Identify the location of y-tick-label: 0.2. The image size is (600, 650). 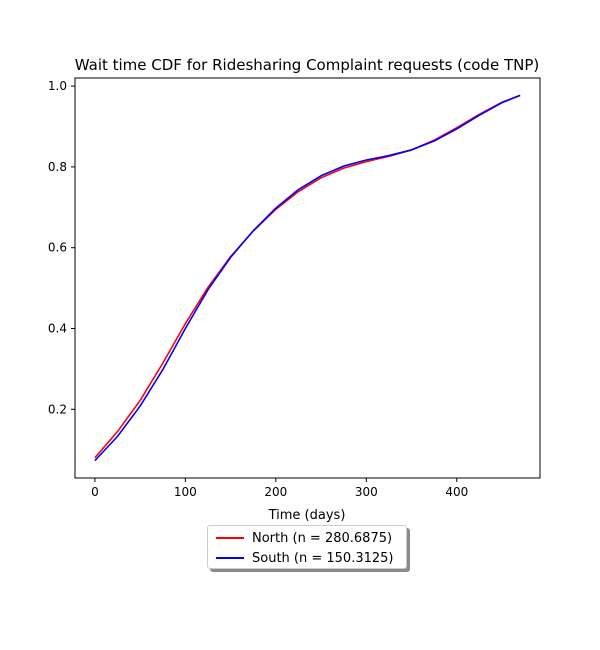
(57, 409).